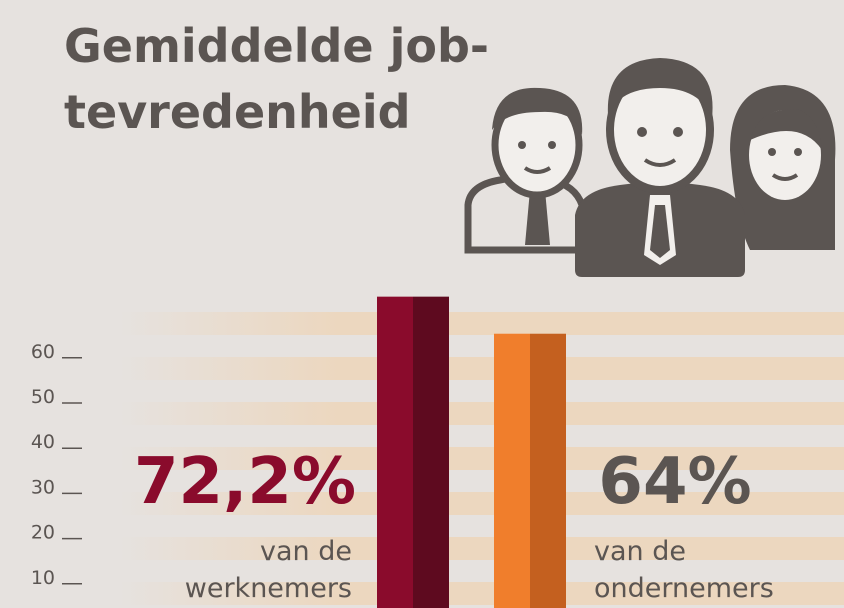 The image size is (844, 608). I want to click on y-tick-label: 10, so click(43, 578).